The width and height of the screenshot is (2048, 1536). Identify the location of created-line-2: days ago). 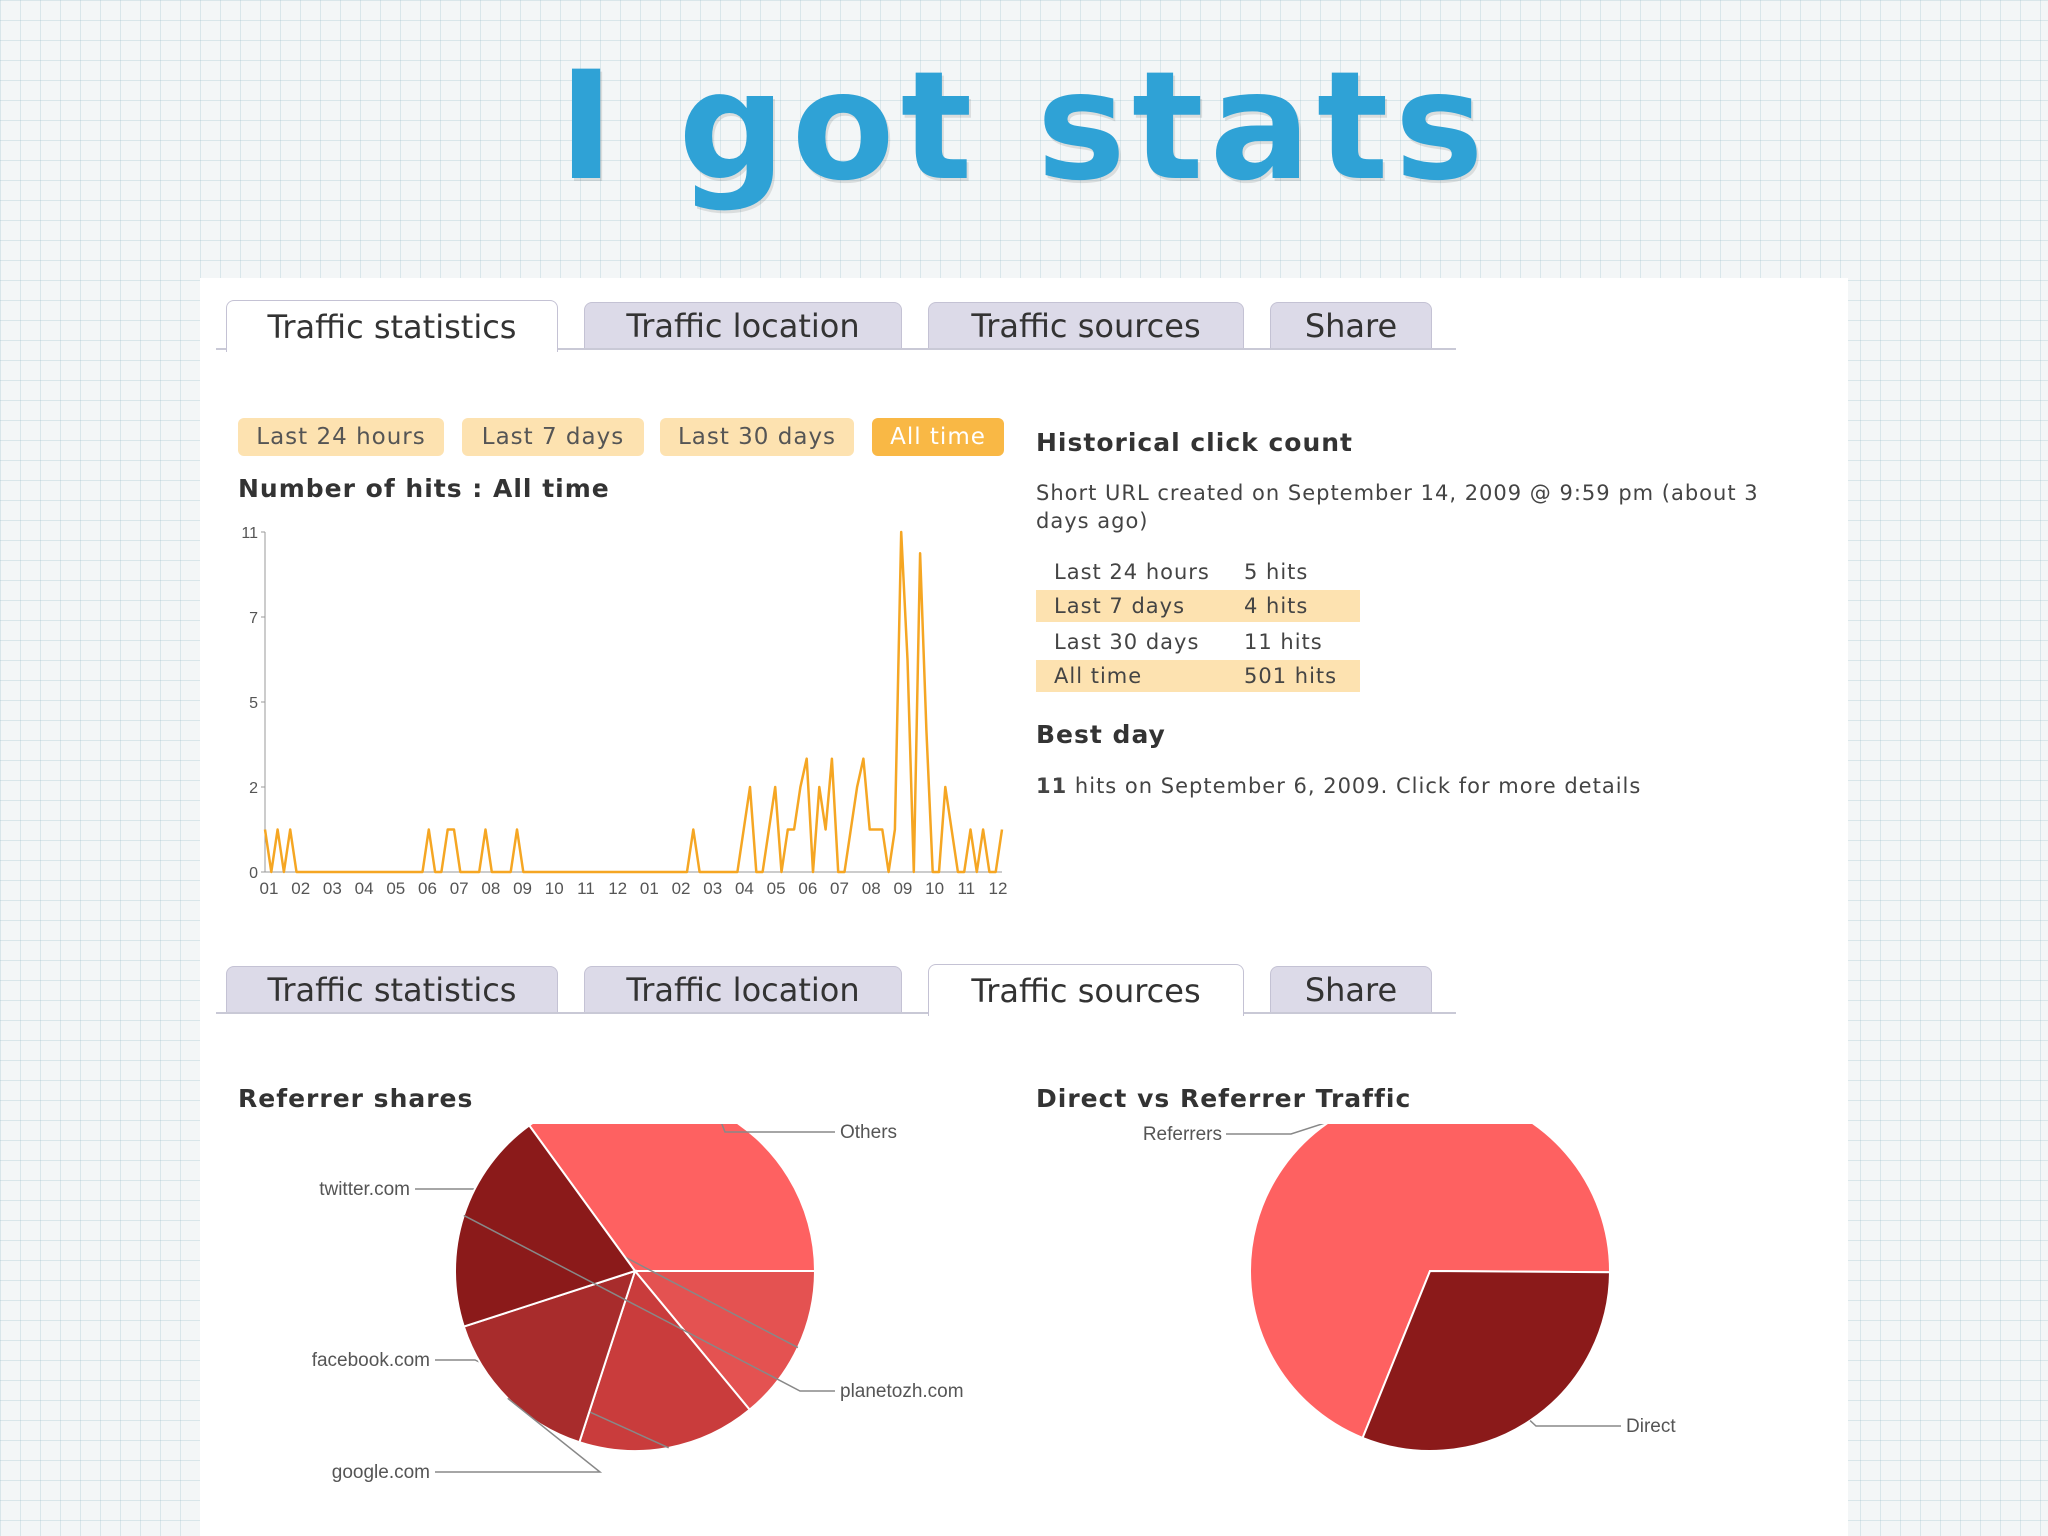
(1092, 521).